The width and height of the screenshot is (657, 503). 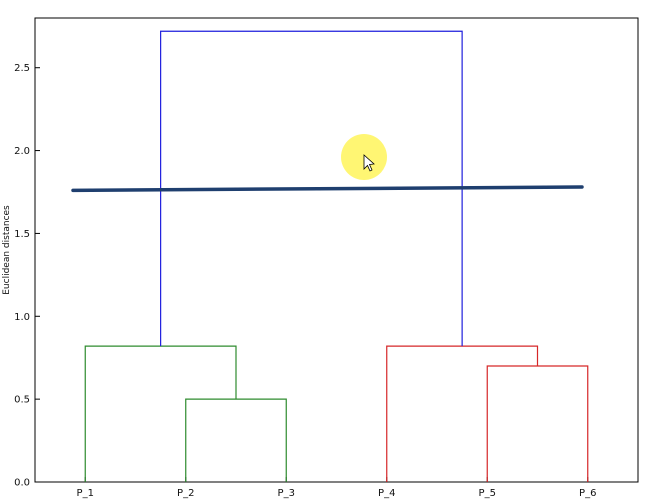 What do you see at coordinates (22, 151) in the screenshot?
I see `y-tick-label: 2.0` at bounding box center [22, 151].